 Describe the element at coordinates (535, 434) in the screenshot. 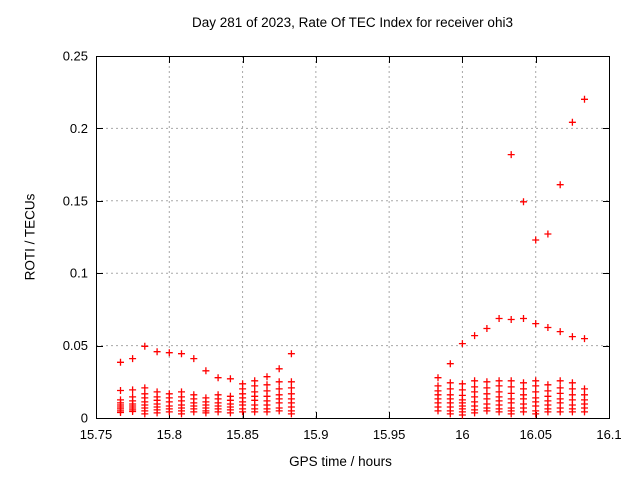

I see `x-tick-label: 16.05` at that location.